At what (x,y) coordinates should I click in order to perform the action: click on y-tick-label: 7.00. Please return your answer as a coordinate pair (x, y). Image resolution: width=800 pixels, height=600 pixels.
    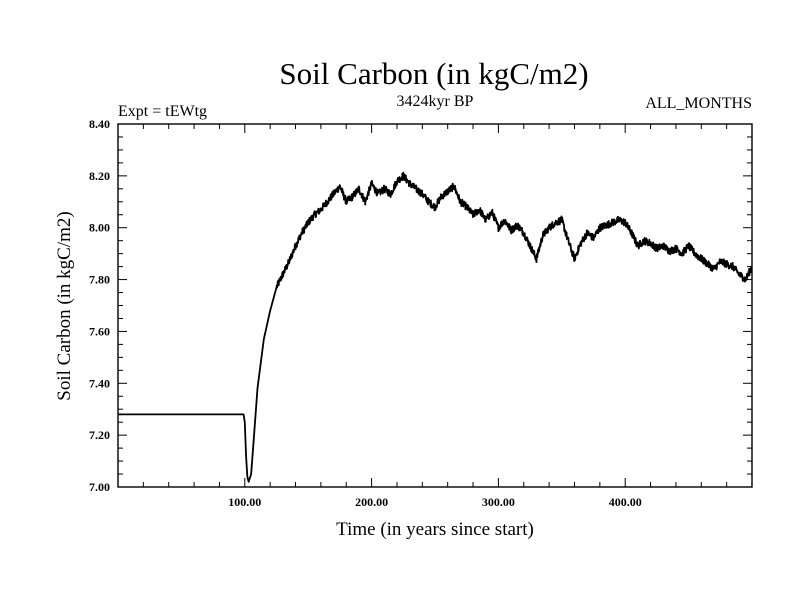
    Looking at the image, I should click on (99, 487).